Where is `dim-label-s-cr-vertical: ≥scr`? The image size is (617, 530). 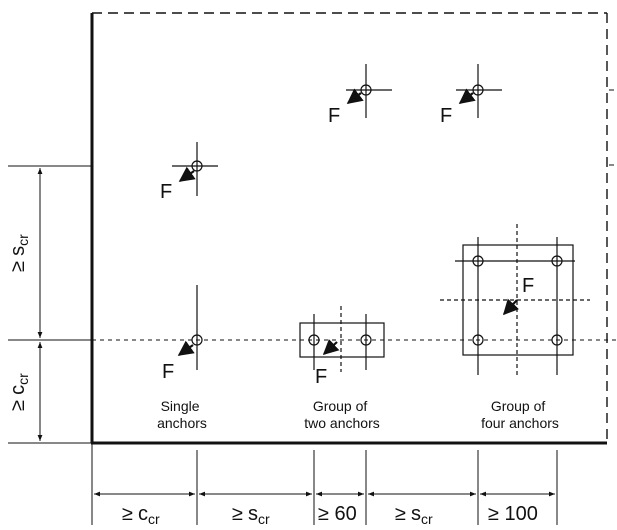
dim-label-s-cr-vertical: ≥scr is located at coordinates (19, 253).